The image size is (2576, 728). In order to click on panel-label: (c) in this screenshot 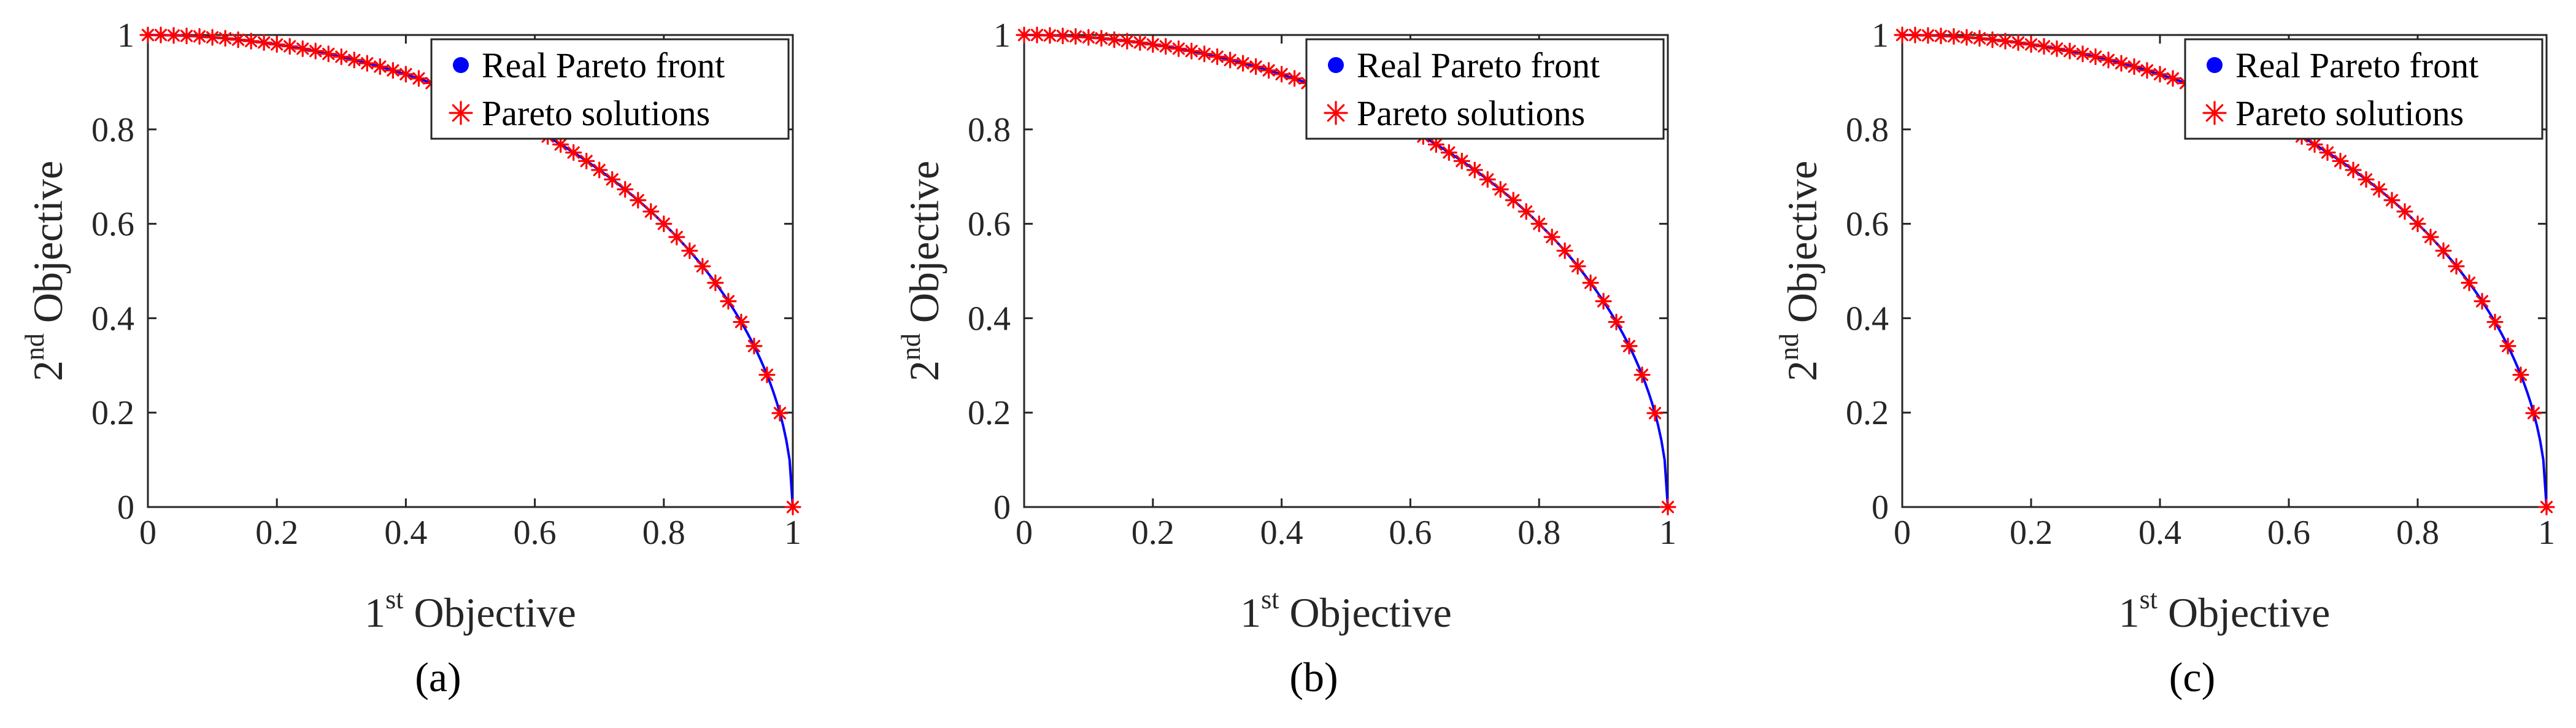, I will do `click(2192, 677)`.